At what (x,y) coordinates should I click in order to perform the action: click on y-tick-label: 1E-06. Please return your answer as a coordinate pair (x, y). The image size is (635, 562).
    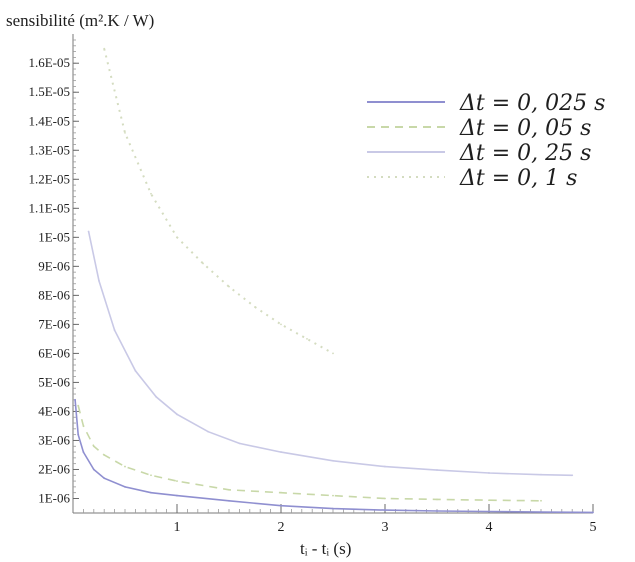
    Looking at the image, I should click on (54, 497).